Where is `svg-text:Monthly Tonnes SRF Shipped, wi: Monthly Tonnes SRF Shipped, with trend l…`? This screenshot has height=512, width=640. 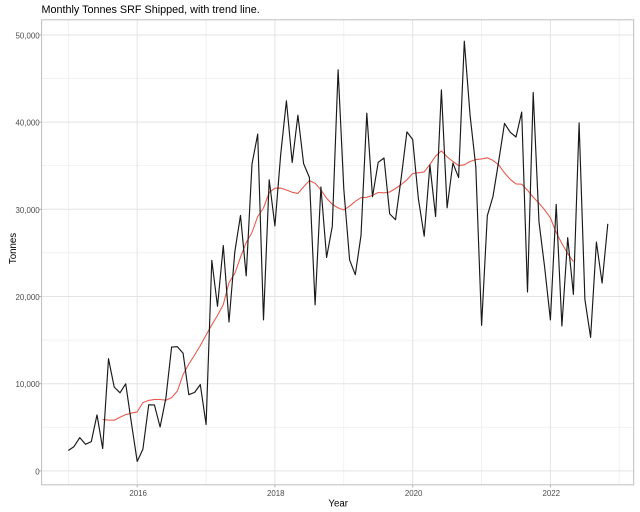 svg-text:Monthly Tonnes SRF Shipped, wi: Monthly Tonnes SRF Shipped, with trend l… is located at coordinates (151, 10).